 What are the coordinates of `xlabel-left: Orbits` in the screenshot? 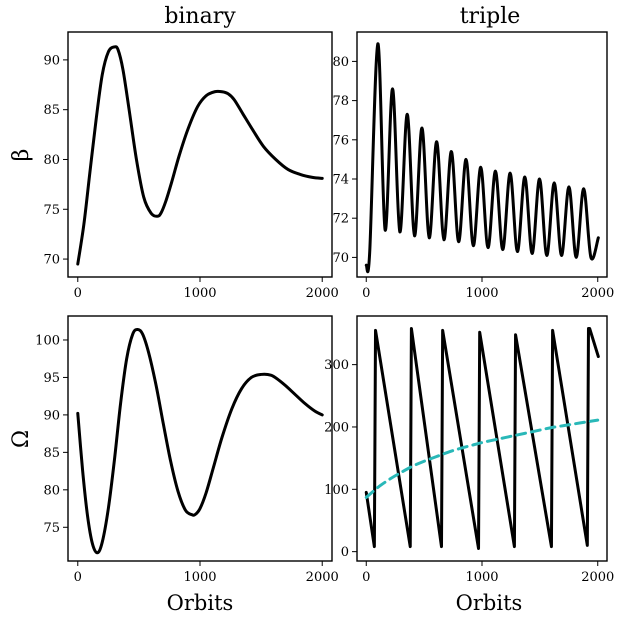 It's located at (200, 603).